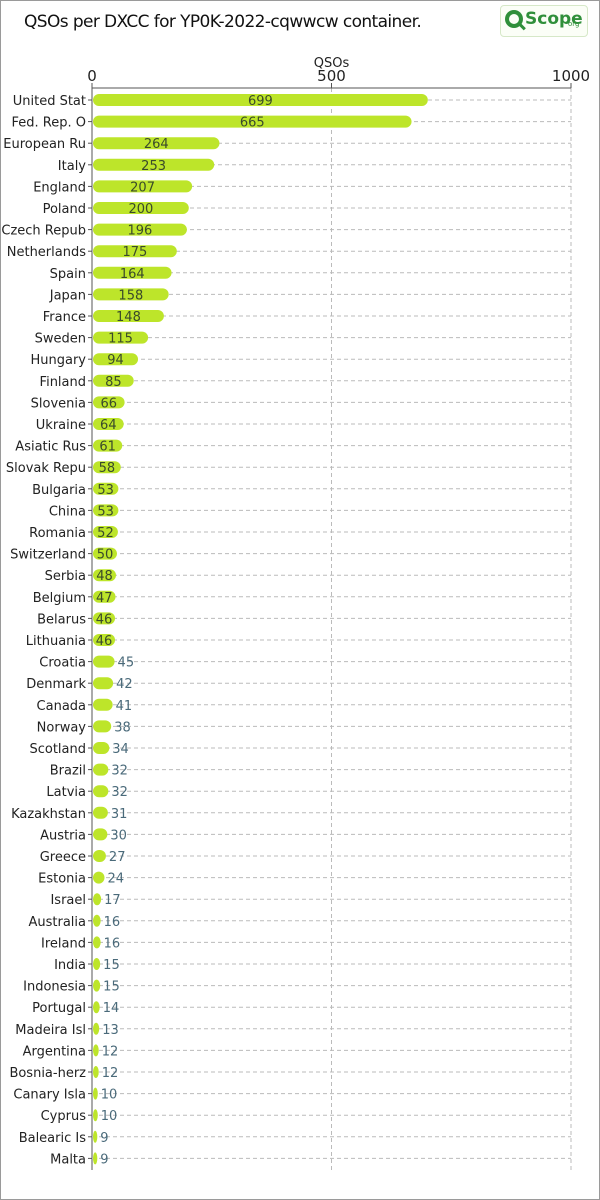 The image size is (600, 1200). I want to click on y-tick-label: Estonia, so click(62, 879).